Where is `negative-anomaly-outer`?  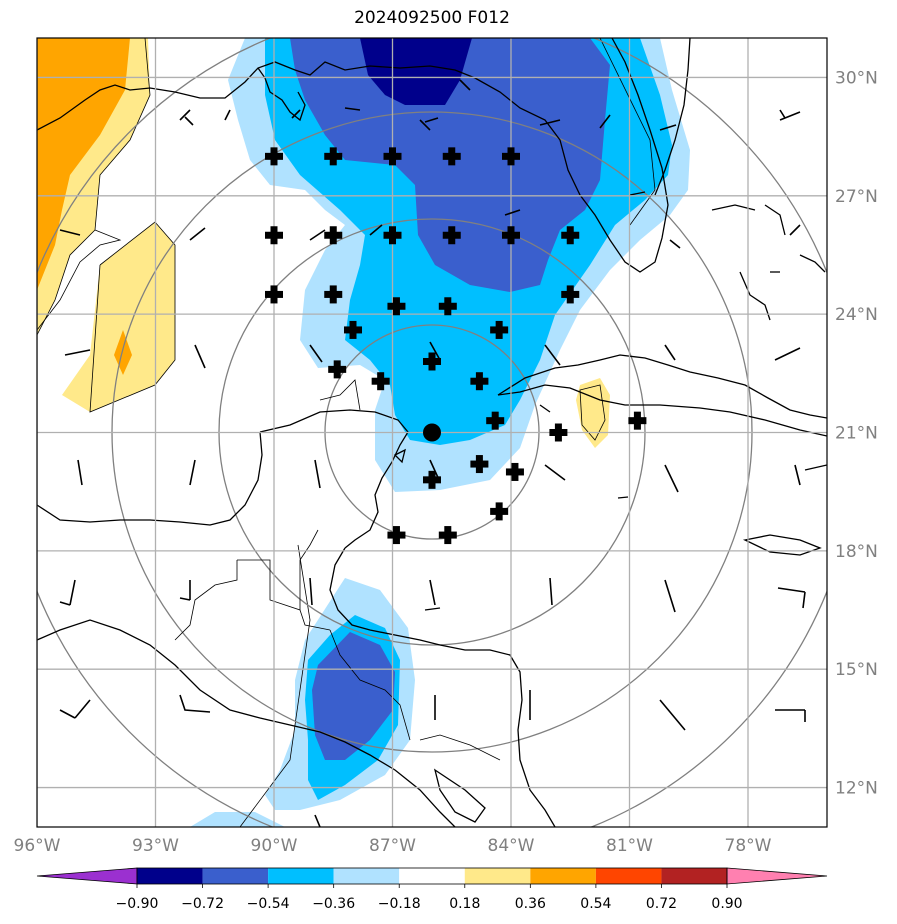 negative-anomaly-outer is located at coordinates (237, 819).